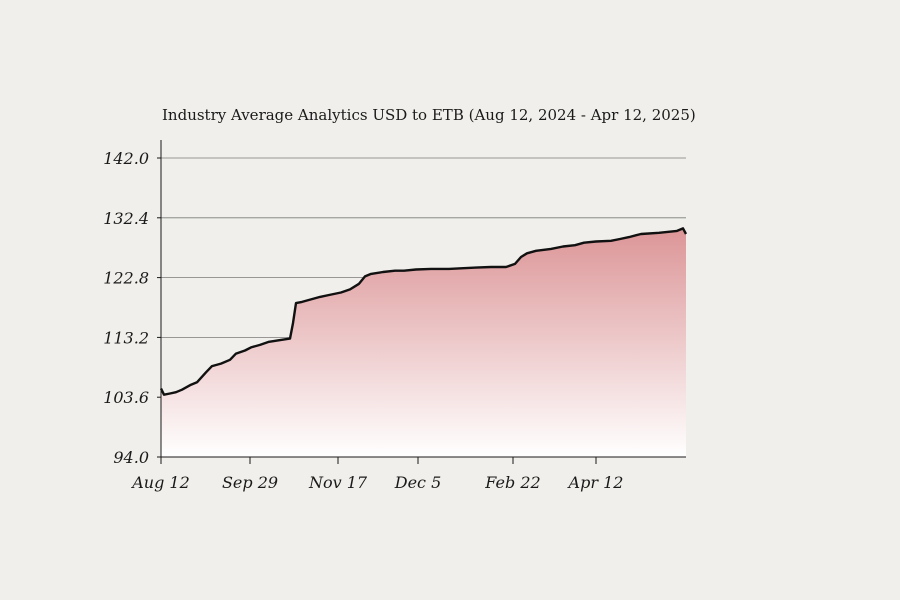  Describe the element at coordinates (250, 482) in the screenshot. I see `x-tick-label: Sep 29` at that location.